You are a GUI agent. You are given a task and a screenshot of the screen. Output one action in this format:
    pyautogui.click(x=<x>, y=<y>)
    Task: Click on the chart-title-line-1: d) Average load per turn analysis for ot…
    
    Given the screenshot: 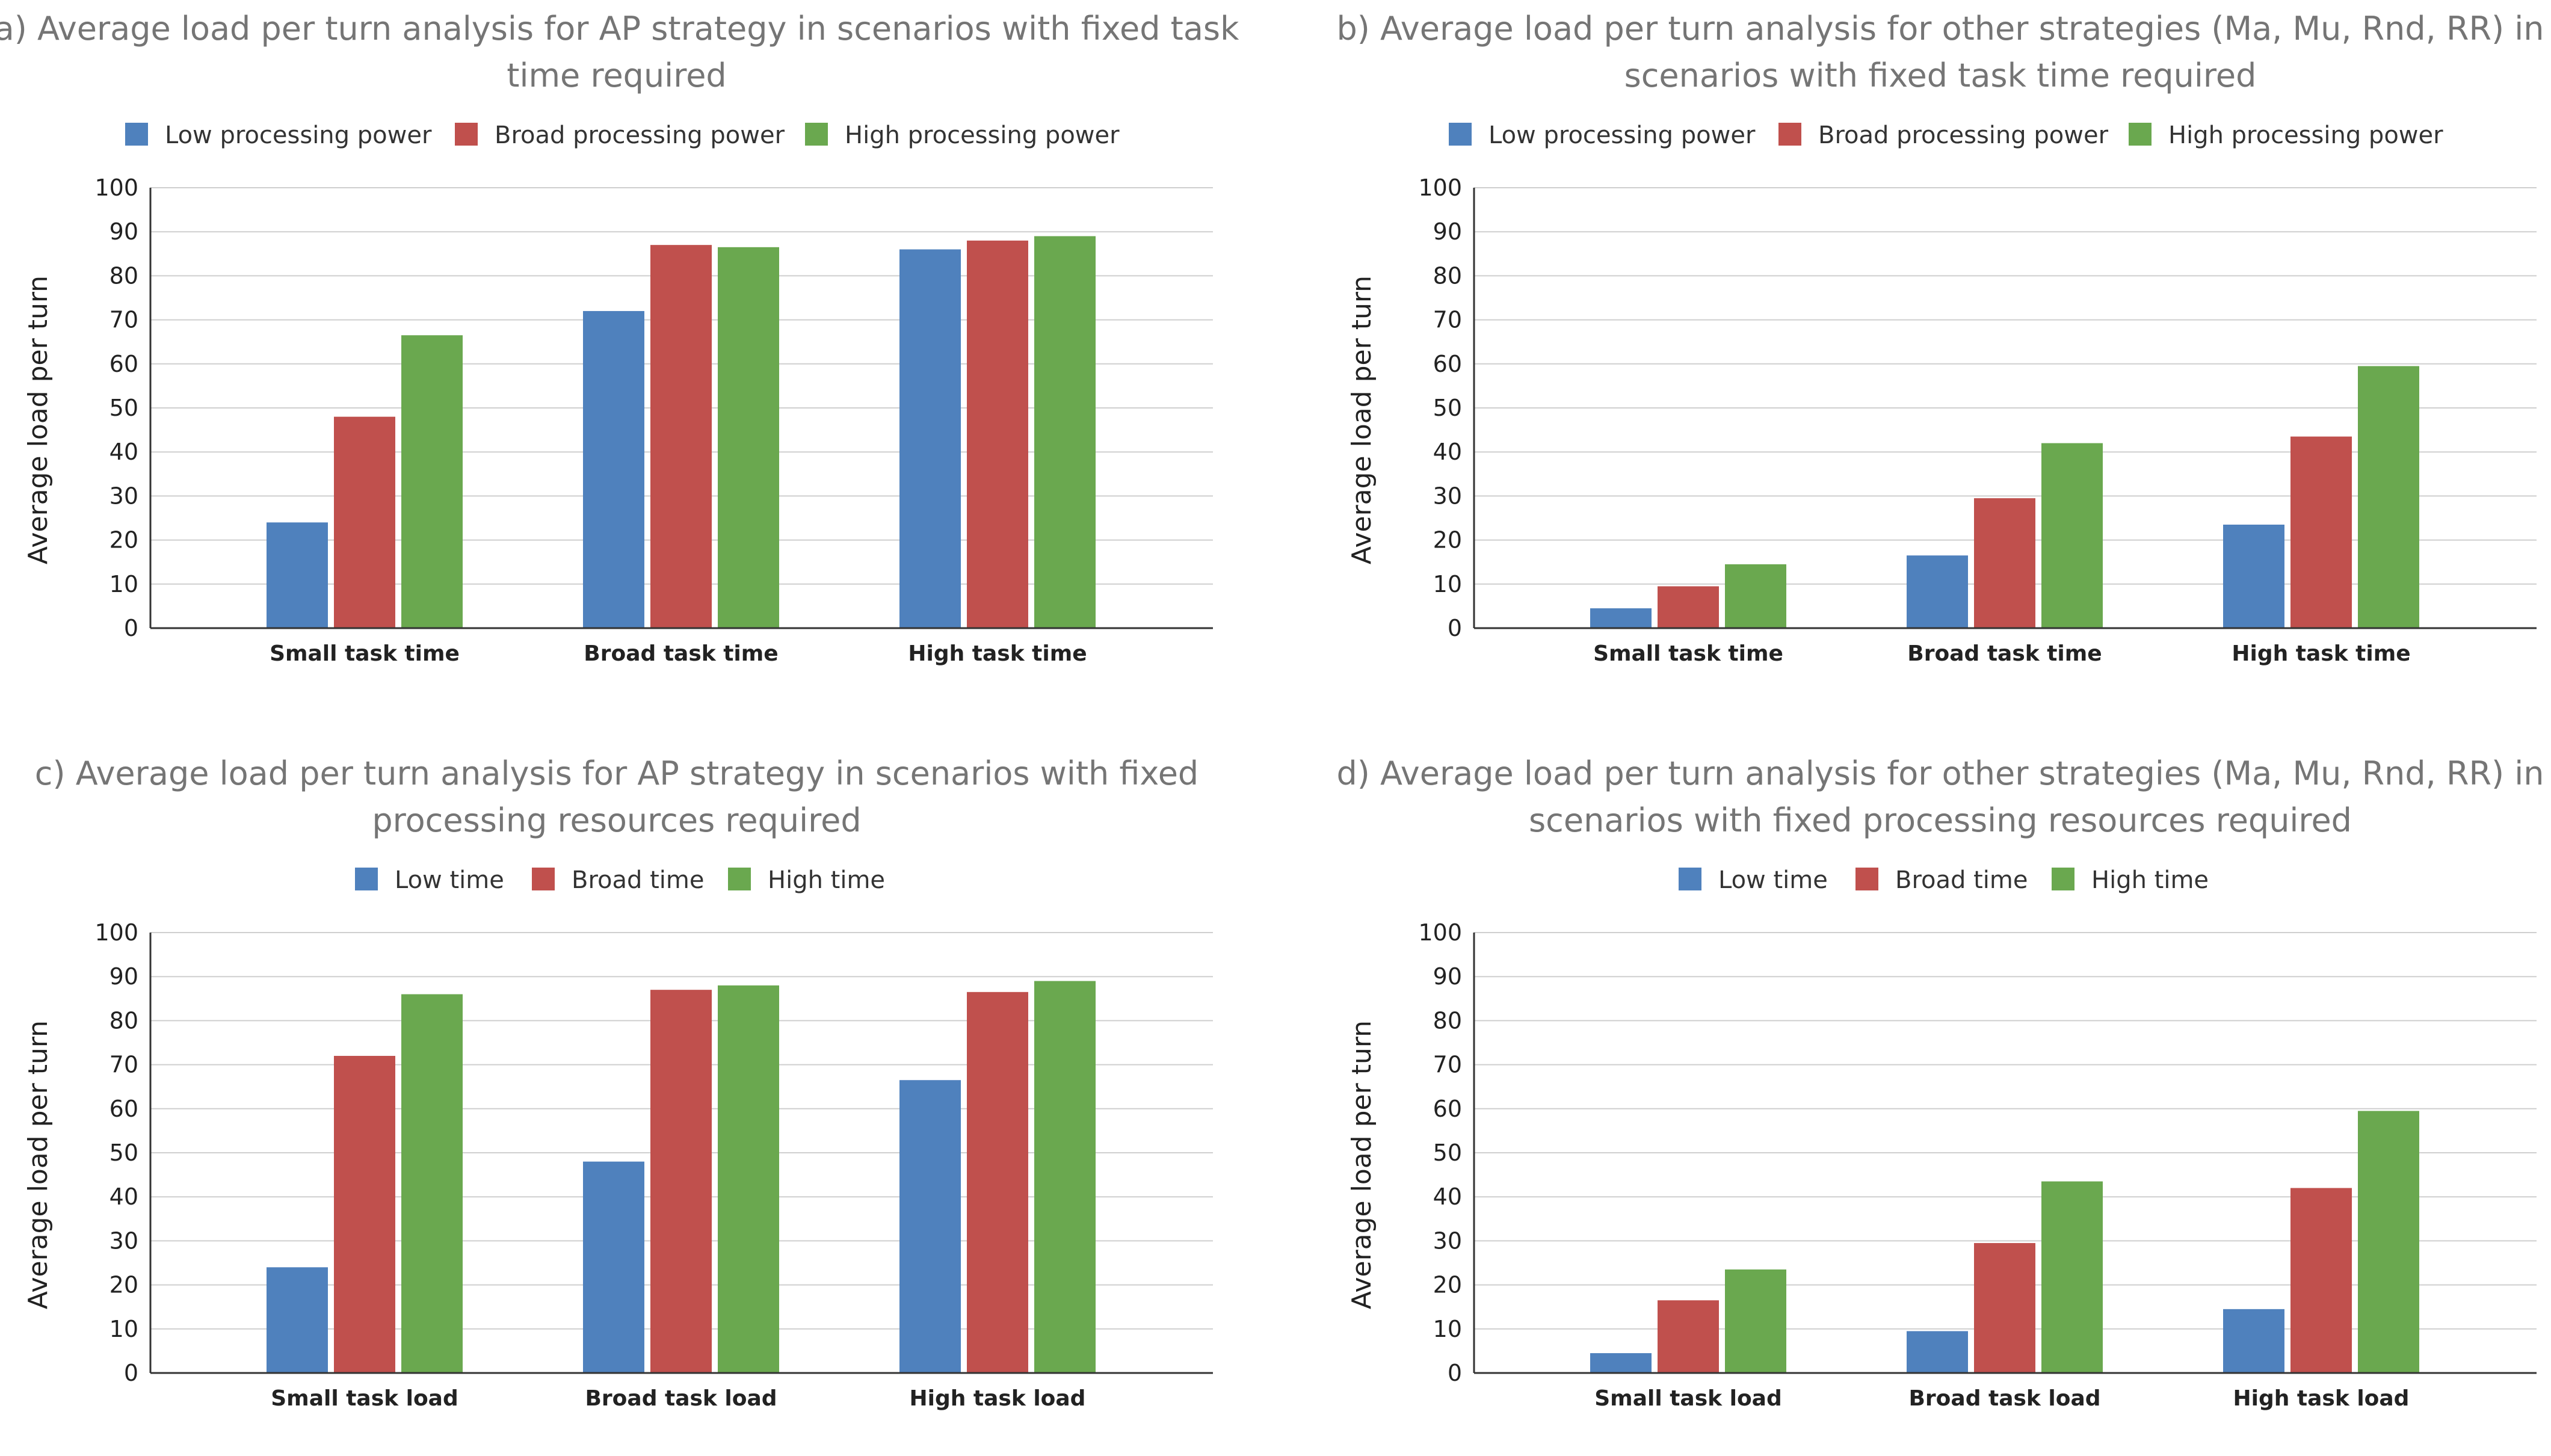 What is the action you would take?
    pyautogui.click(x=1940, y=773)
    